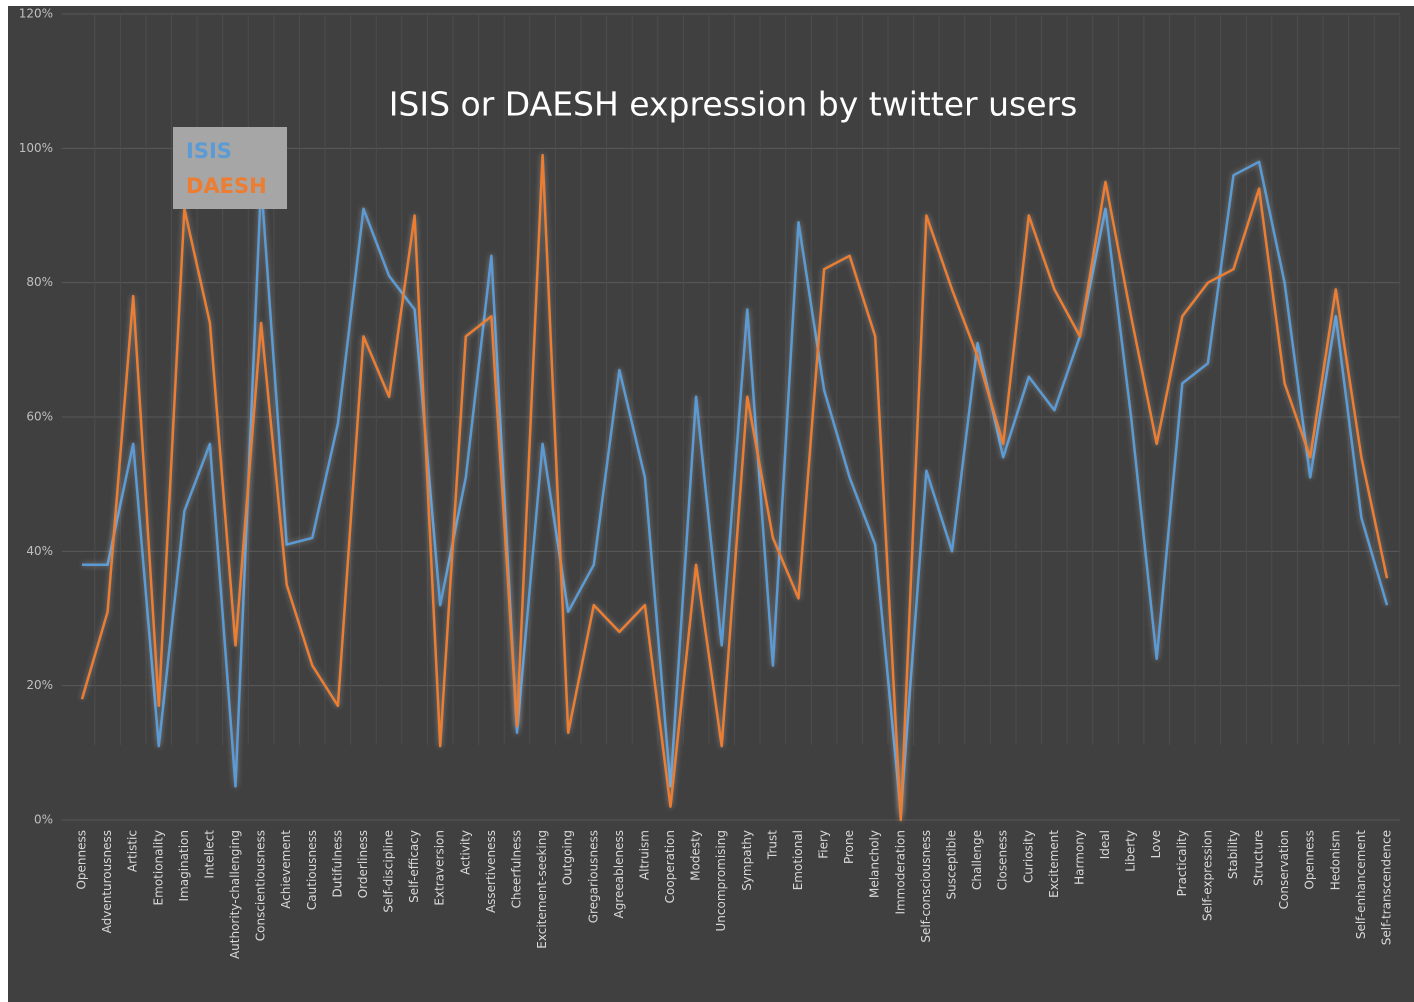 Image resolution: width=1414 pixels, height=1002 pixels. Describe the element at coordinates (824, 844) in the screenshot. I see `x-tick-label: Fiery` at that location.